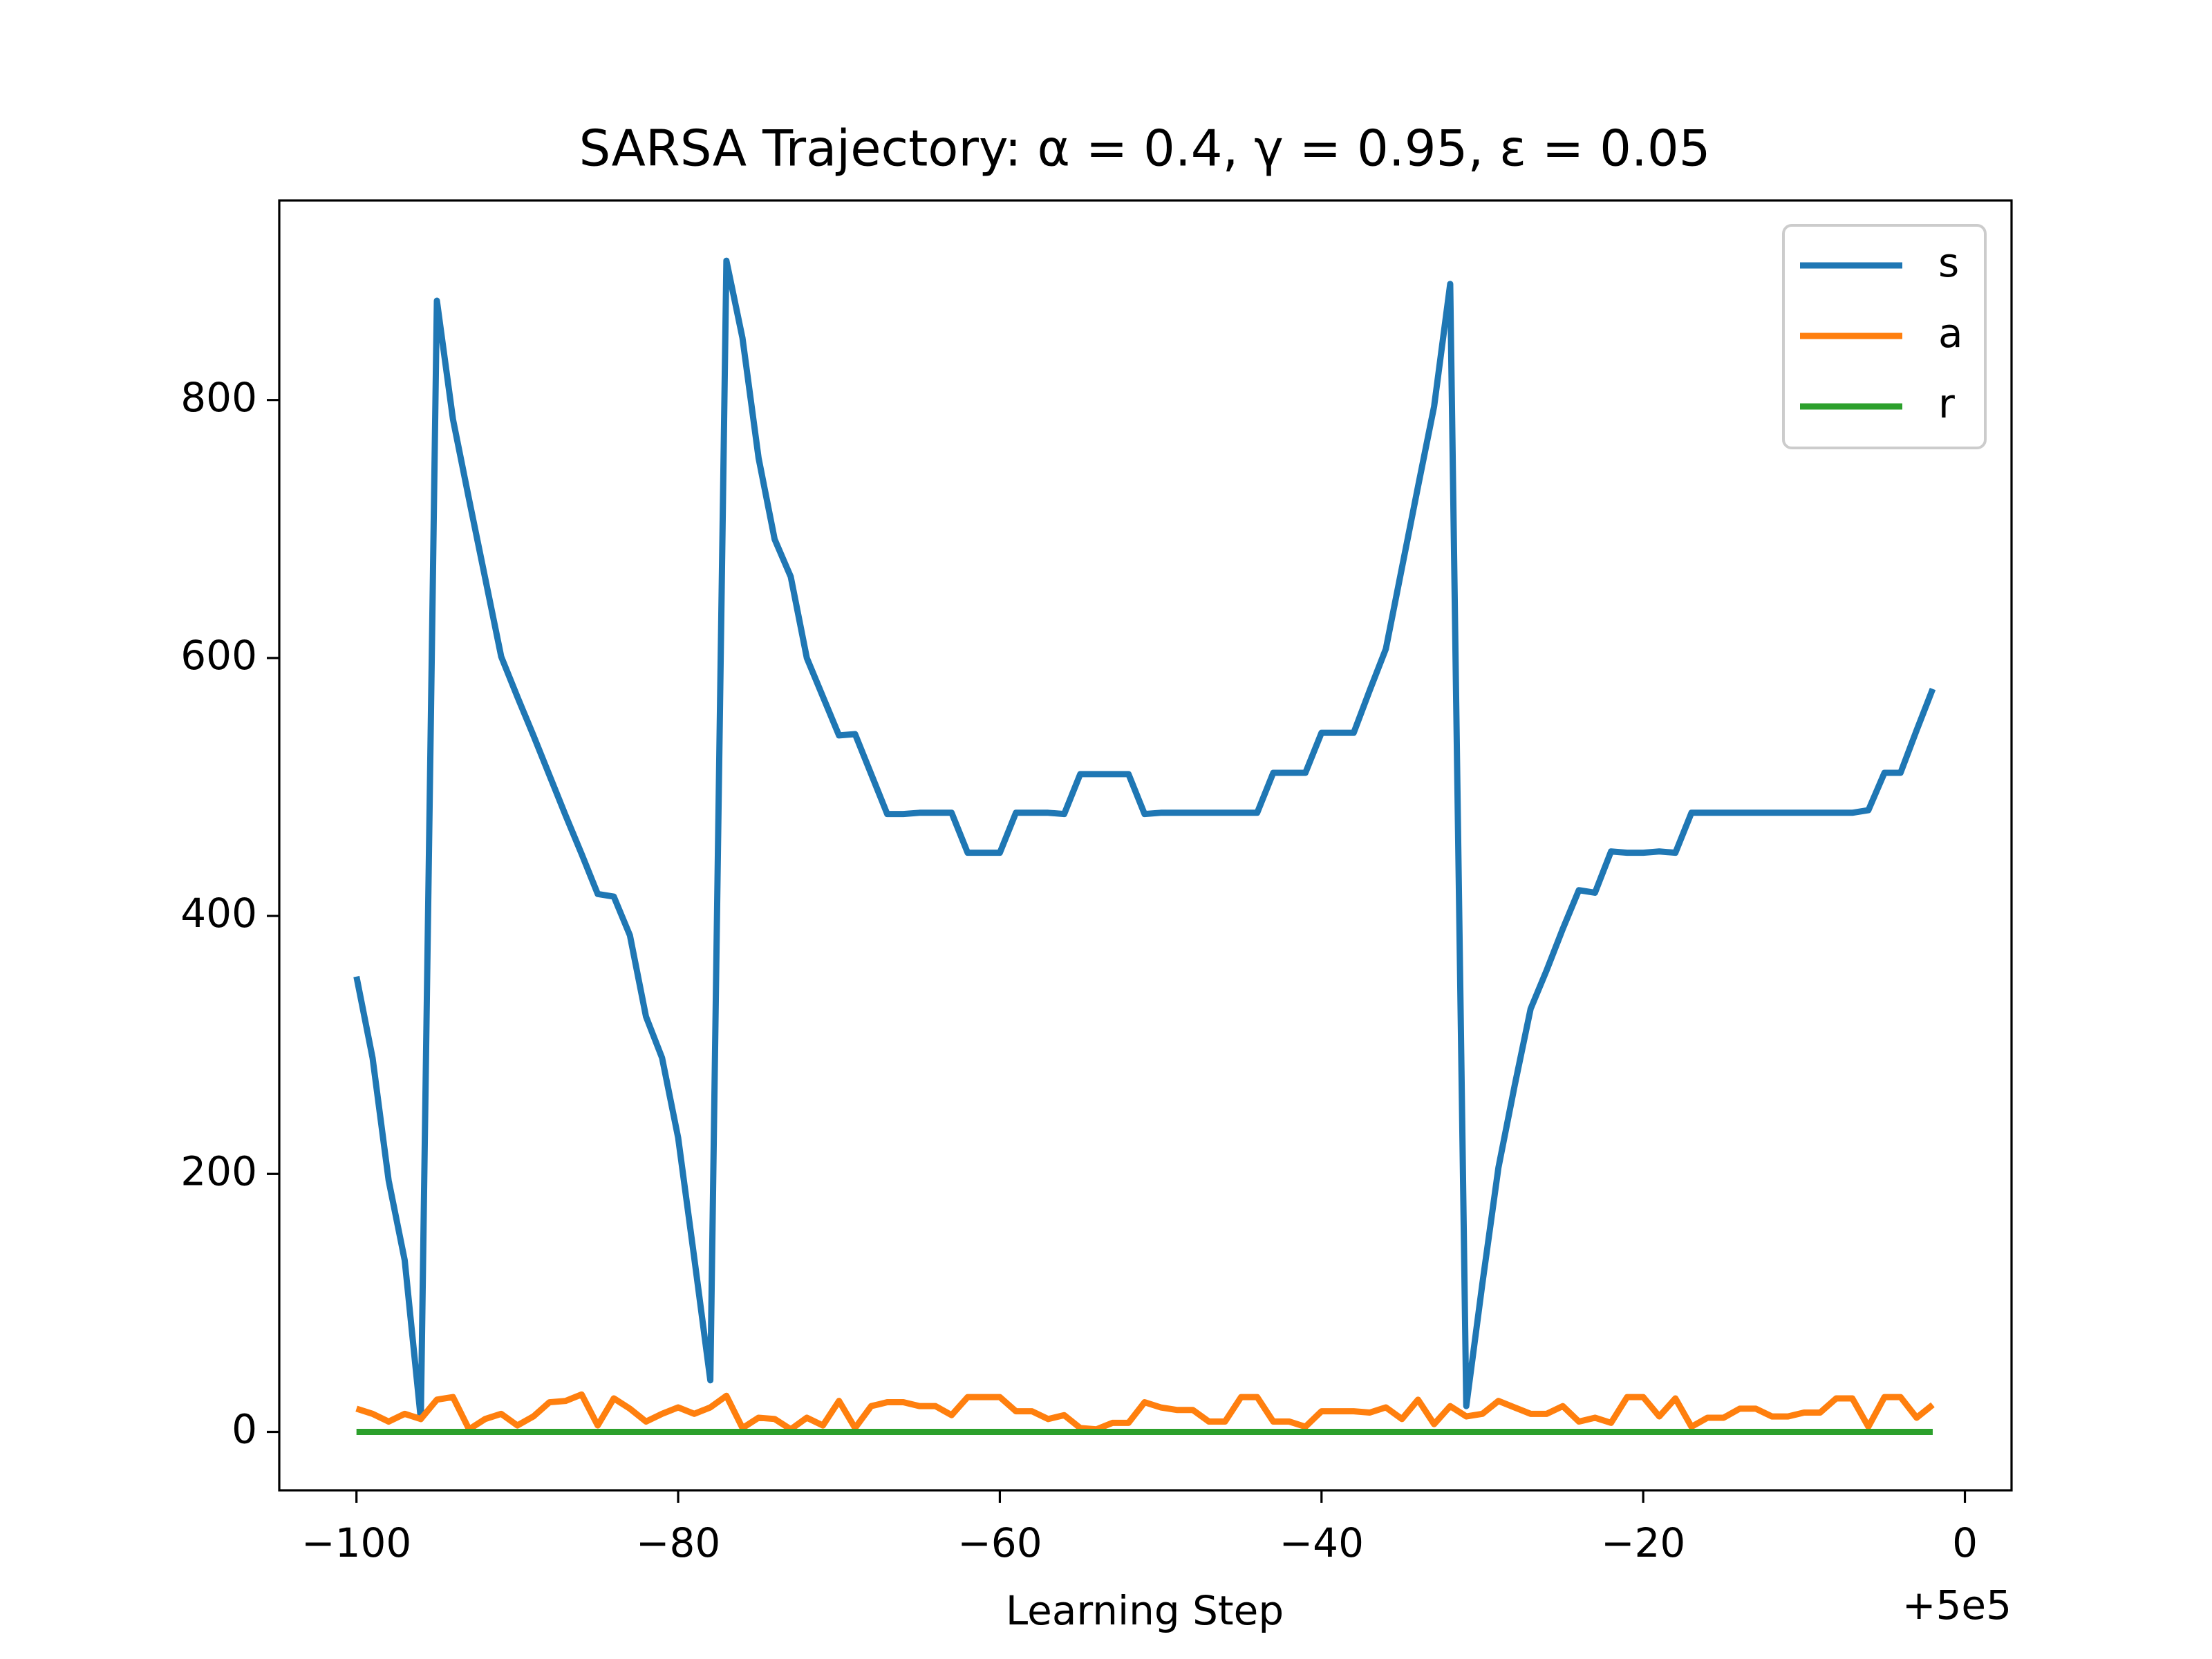  What do you see at coordinates (999, 1543) in the screenshot?
I see `x-tick-label: −60` at bounding box center [999, 1543].